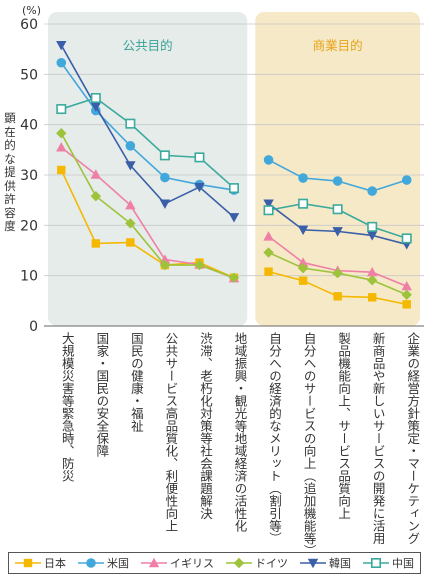 This screenshot has width=429, height=580. What do you see at coordinates (67, 407) in the screenshot?
I see `x-tick-label: 大規模災害等緊急時、防災` at bounding box center [67, 407].